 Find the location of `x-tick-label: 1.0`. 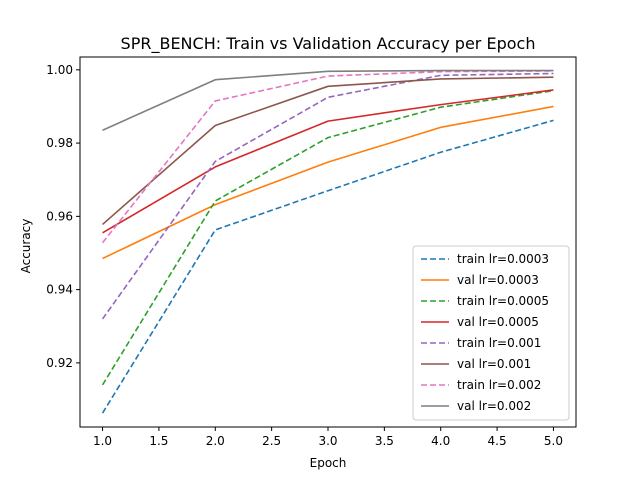

x-tick-label: 1.0 is located at coordinates (102, 441).